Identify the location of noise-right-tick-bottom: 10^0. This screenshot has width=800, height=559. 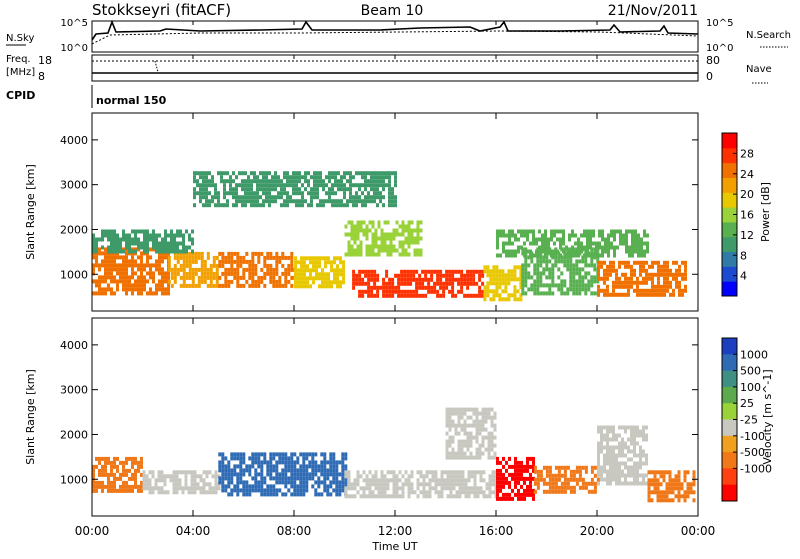
(719, 48).